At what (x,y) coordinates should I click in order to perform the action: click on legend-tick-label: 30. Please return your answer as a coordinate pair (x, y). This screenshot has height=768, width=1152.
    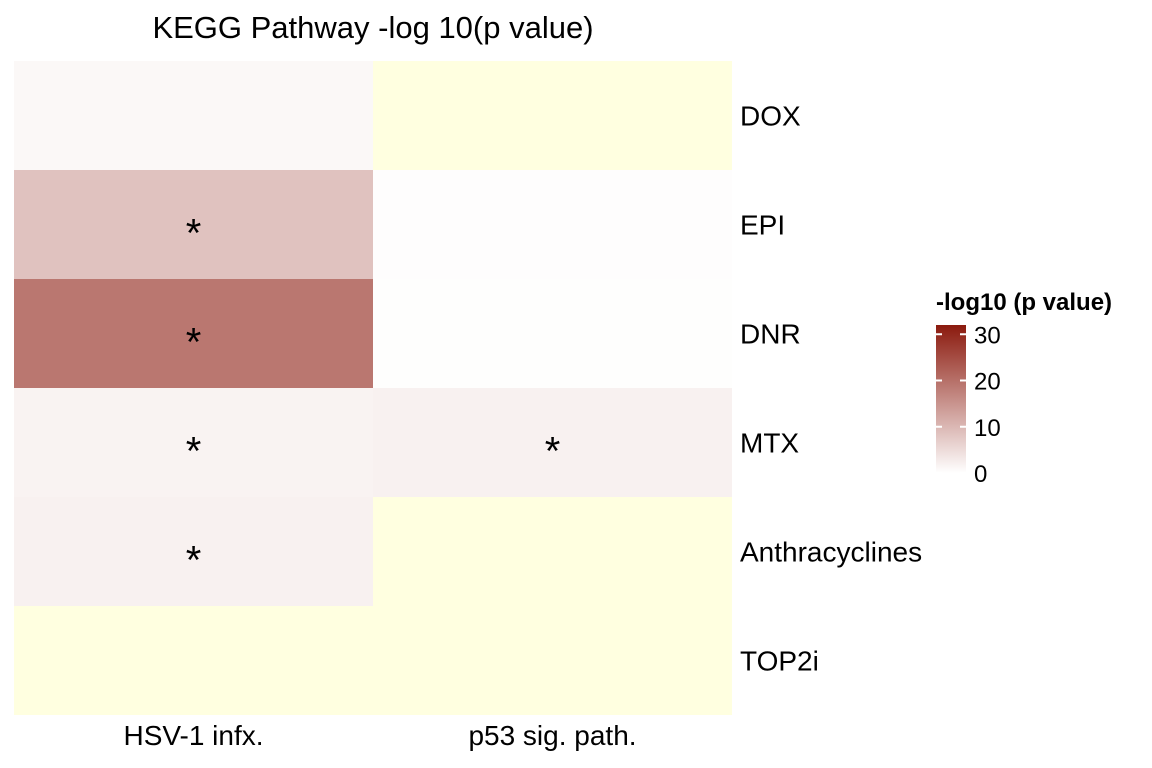
    Looking at the image, I should click on (987, 335).